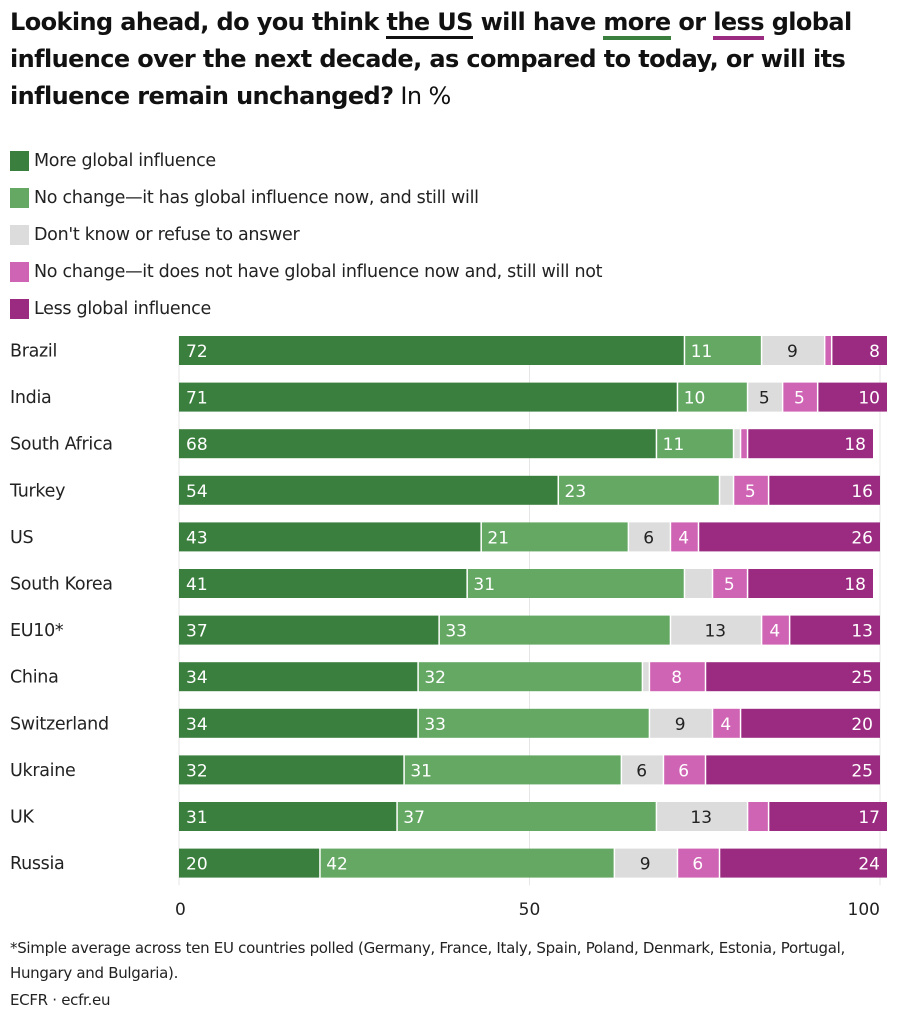 This screenshot has height=1024, width=908. What do you see at coordinates (125, 160) in the screenshot?
I see `legend-label: More global influence` at bounding box center [125, 160].